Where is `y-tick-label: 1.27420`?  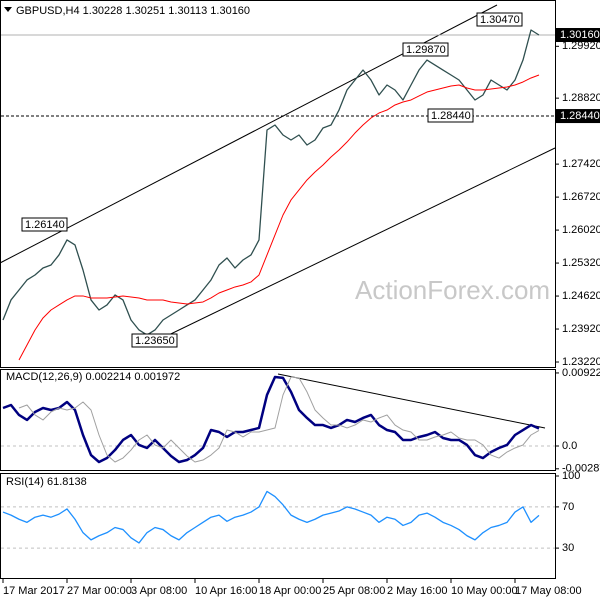
y-tick-label: 1.27420 is located at coordinates (581, 164).